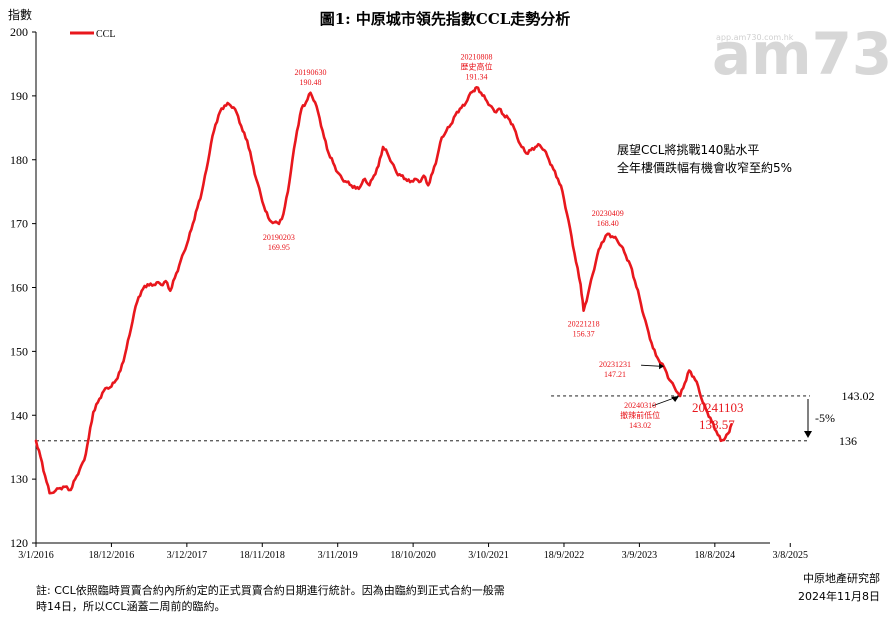 The height and width of the screenshot is (617, 890). What do you see at coordinates (19, 479) in the screenshot?
I see `y-tick-label: 130` at bounding box center [19, 479].